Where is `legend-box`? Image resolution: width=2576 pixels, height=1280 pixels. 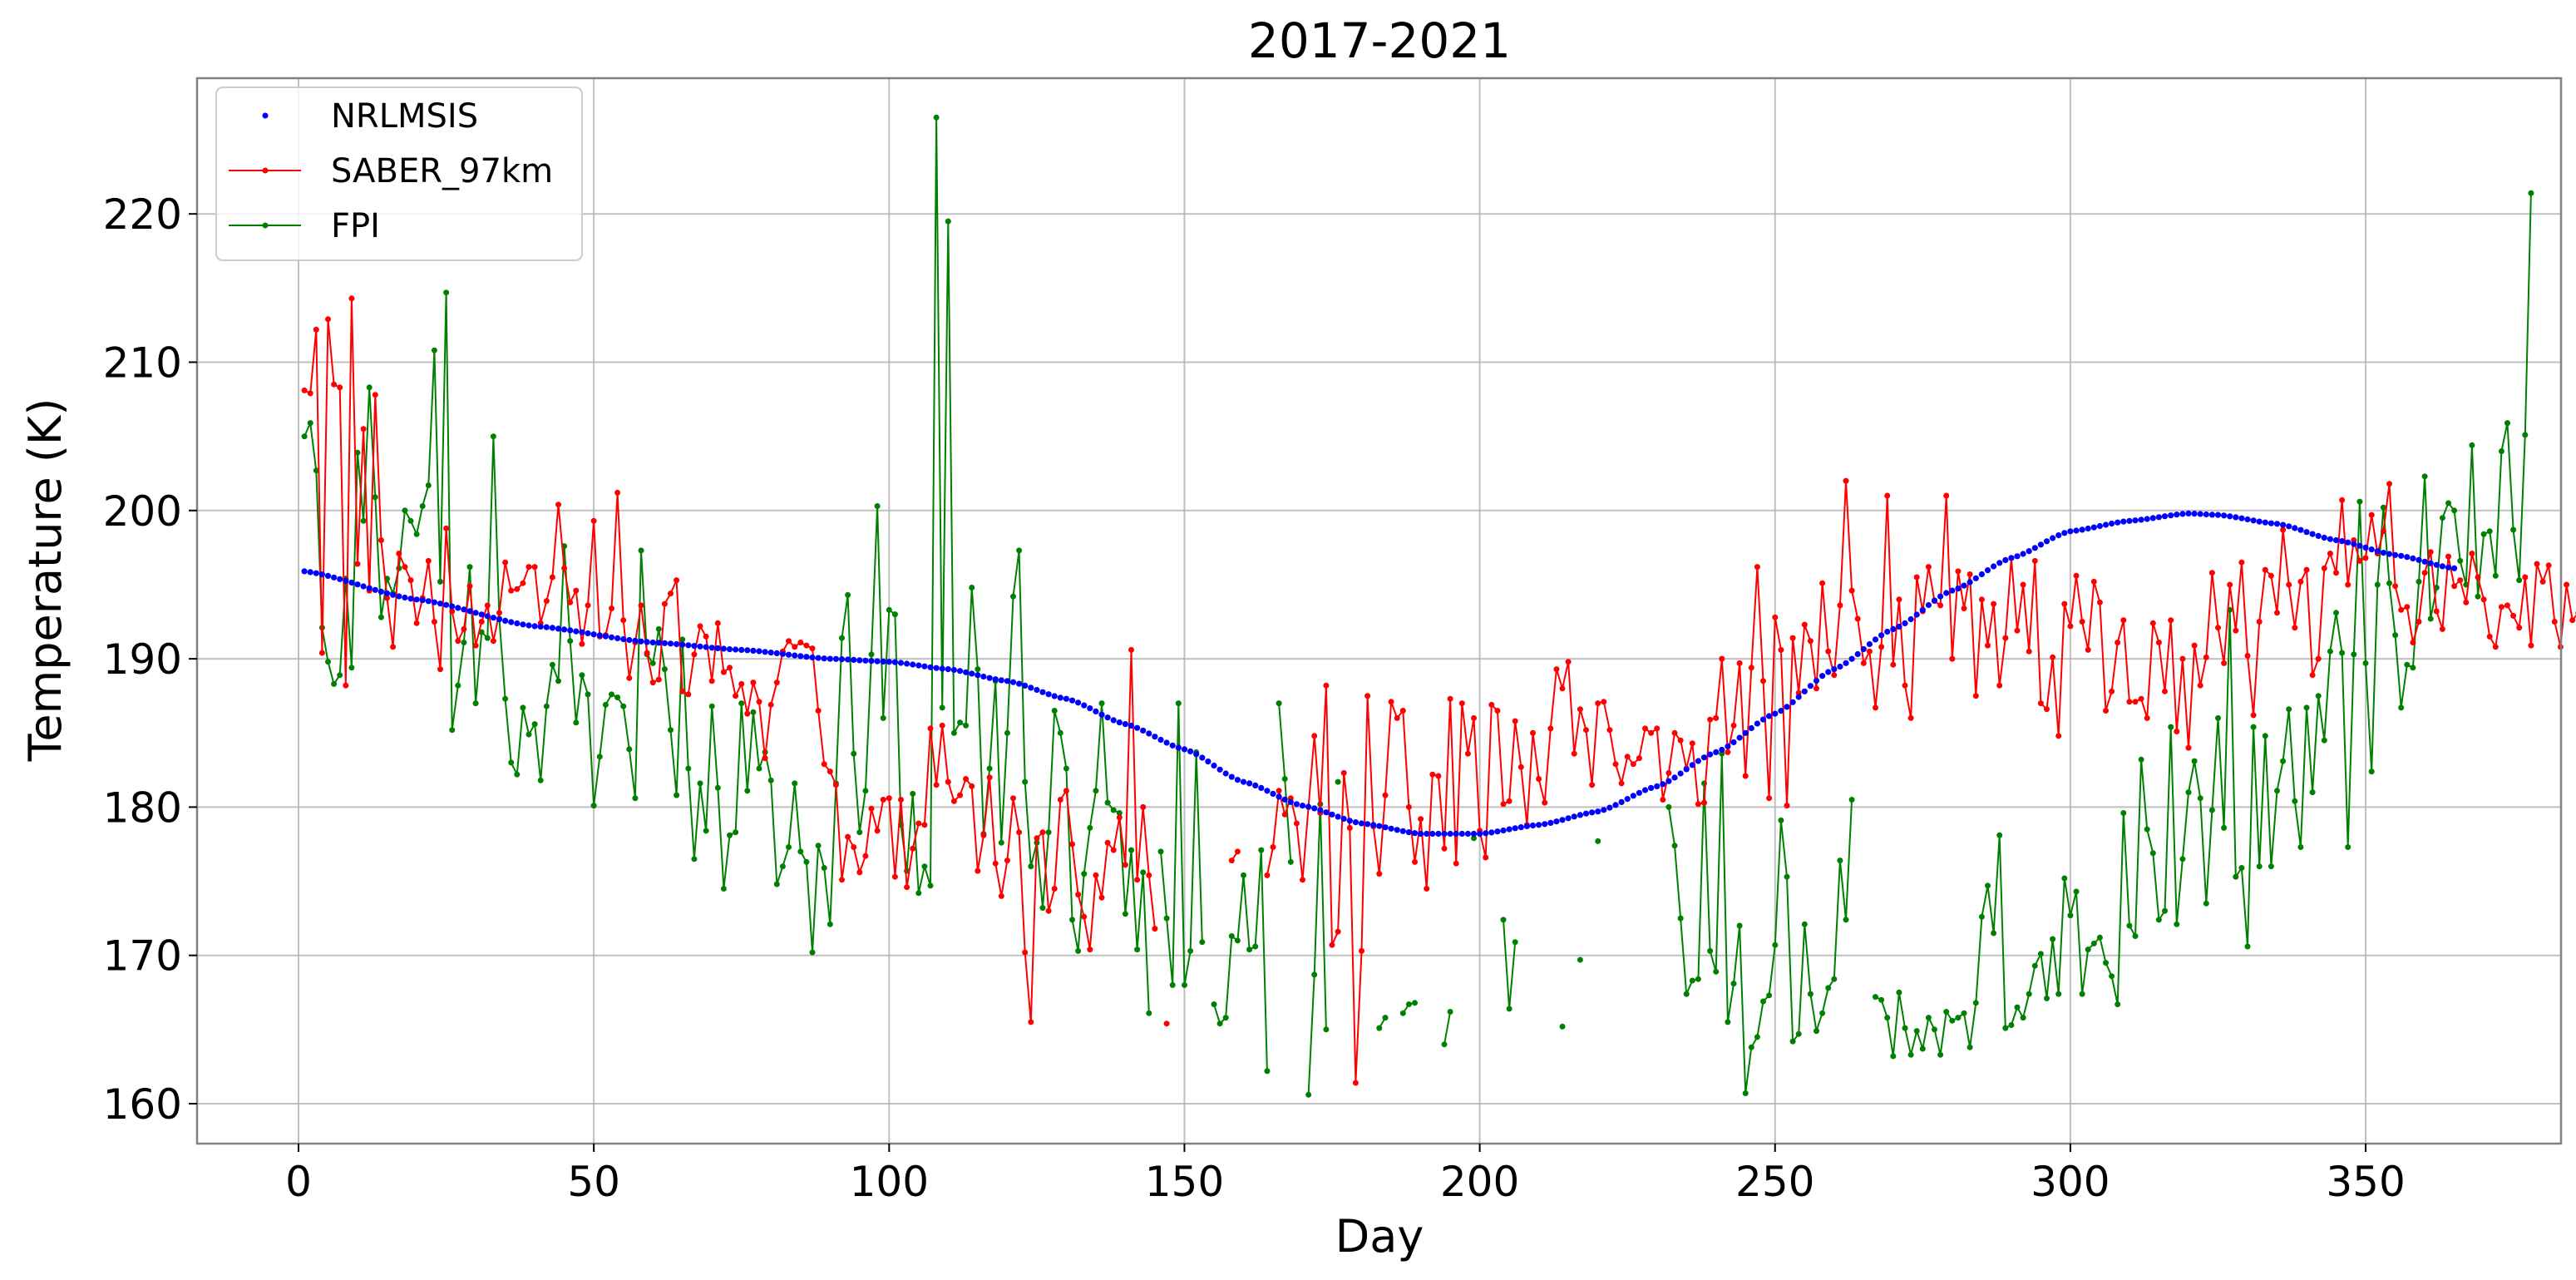
legend-box is located at coordinates (399, 173).